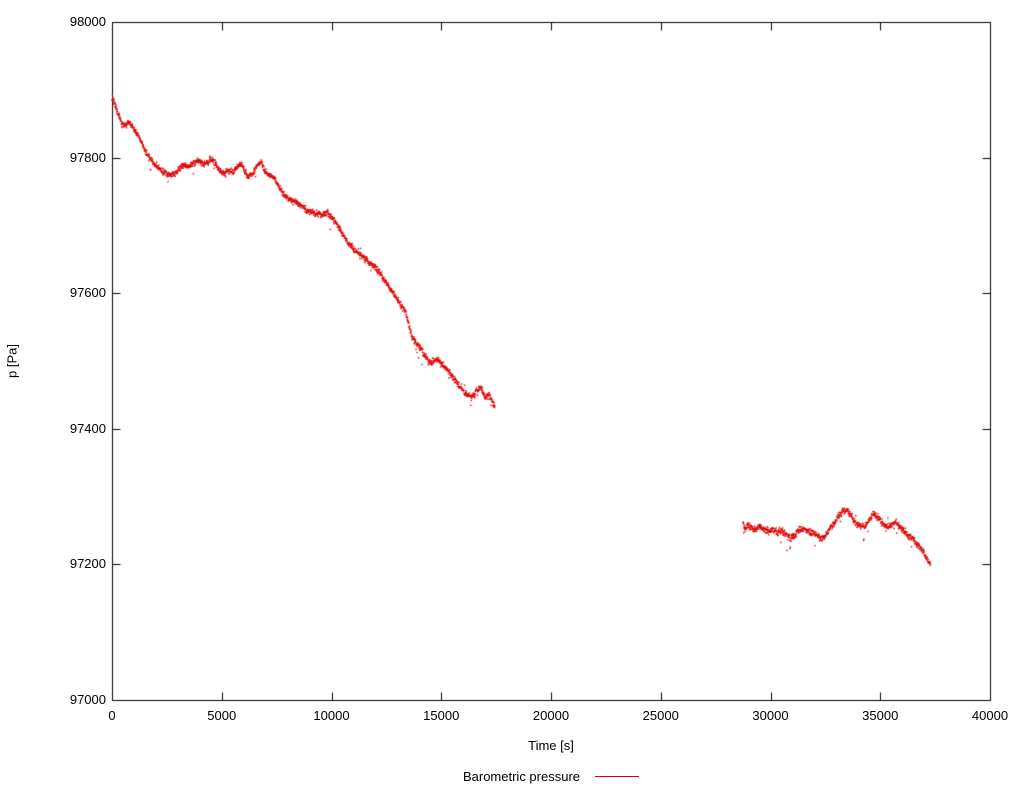  What do you see at coordinates (112, 715) in the screenshot?
I see `x-tick-label: 0` at bounding box center [112, 715].